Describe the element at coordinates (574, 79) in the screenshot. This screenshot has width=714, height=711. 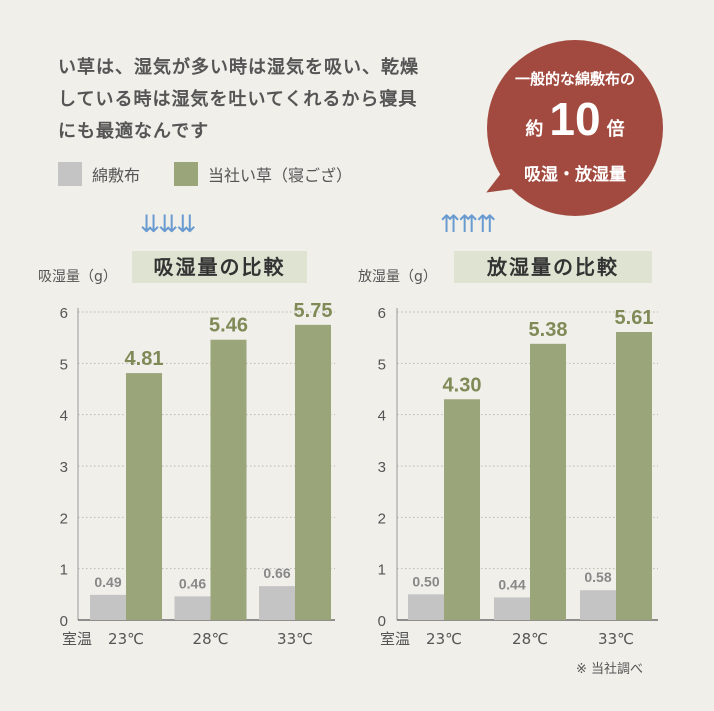
I see `badge-line-1: 一般的な綿敷布の` at that location.